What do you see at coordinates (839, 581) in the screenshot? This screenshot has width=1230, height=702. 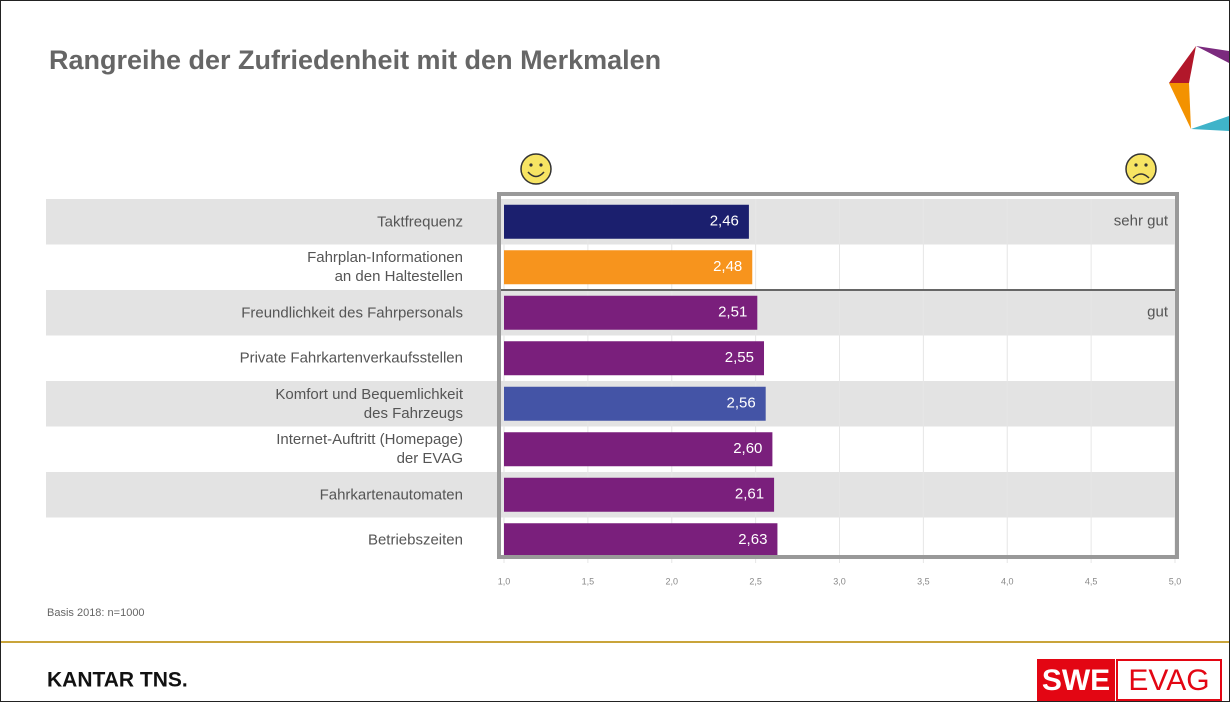 I see `x-tick-label: 3,0` at bounding box center [839, 581].